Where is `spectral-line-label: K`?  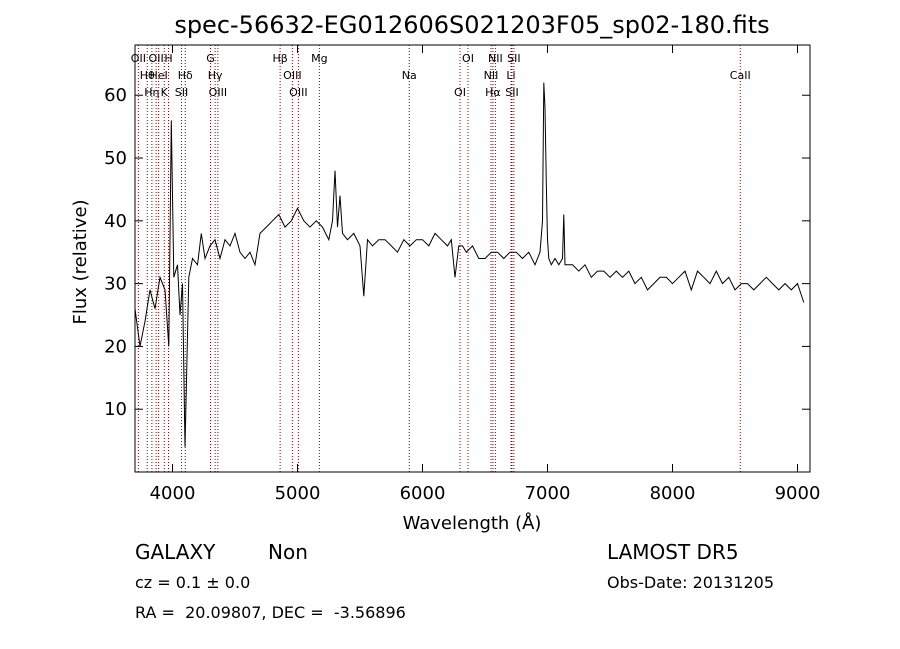 spectral-line-label: K is located at coordinates (165, 92).